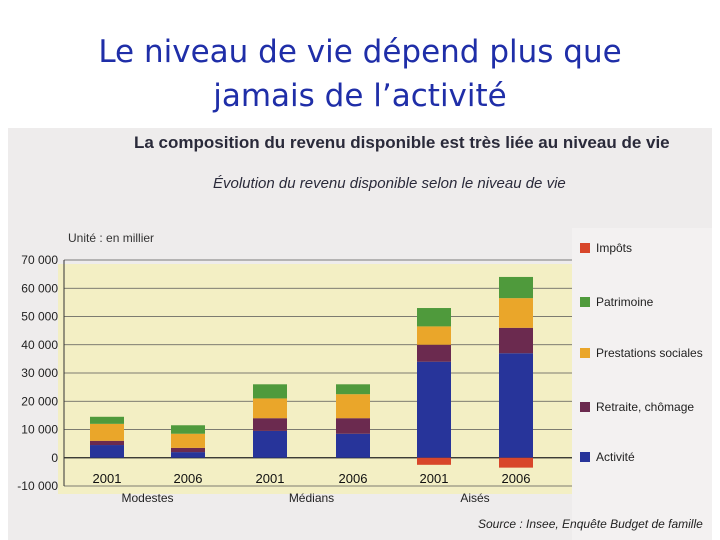 This screenshot has height=540, width=720. Describe the element at coordinates (360, 96) in the screenshot. I see `slide-title-line2: jamais de l’activité` at that location.